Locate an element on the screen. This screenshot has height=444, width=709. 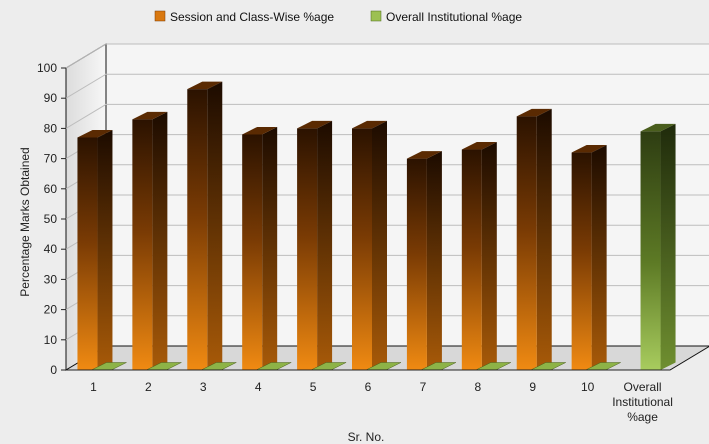
x-tick-label: 8 is located at coordinates (477, 387).